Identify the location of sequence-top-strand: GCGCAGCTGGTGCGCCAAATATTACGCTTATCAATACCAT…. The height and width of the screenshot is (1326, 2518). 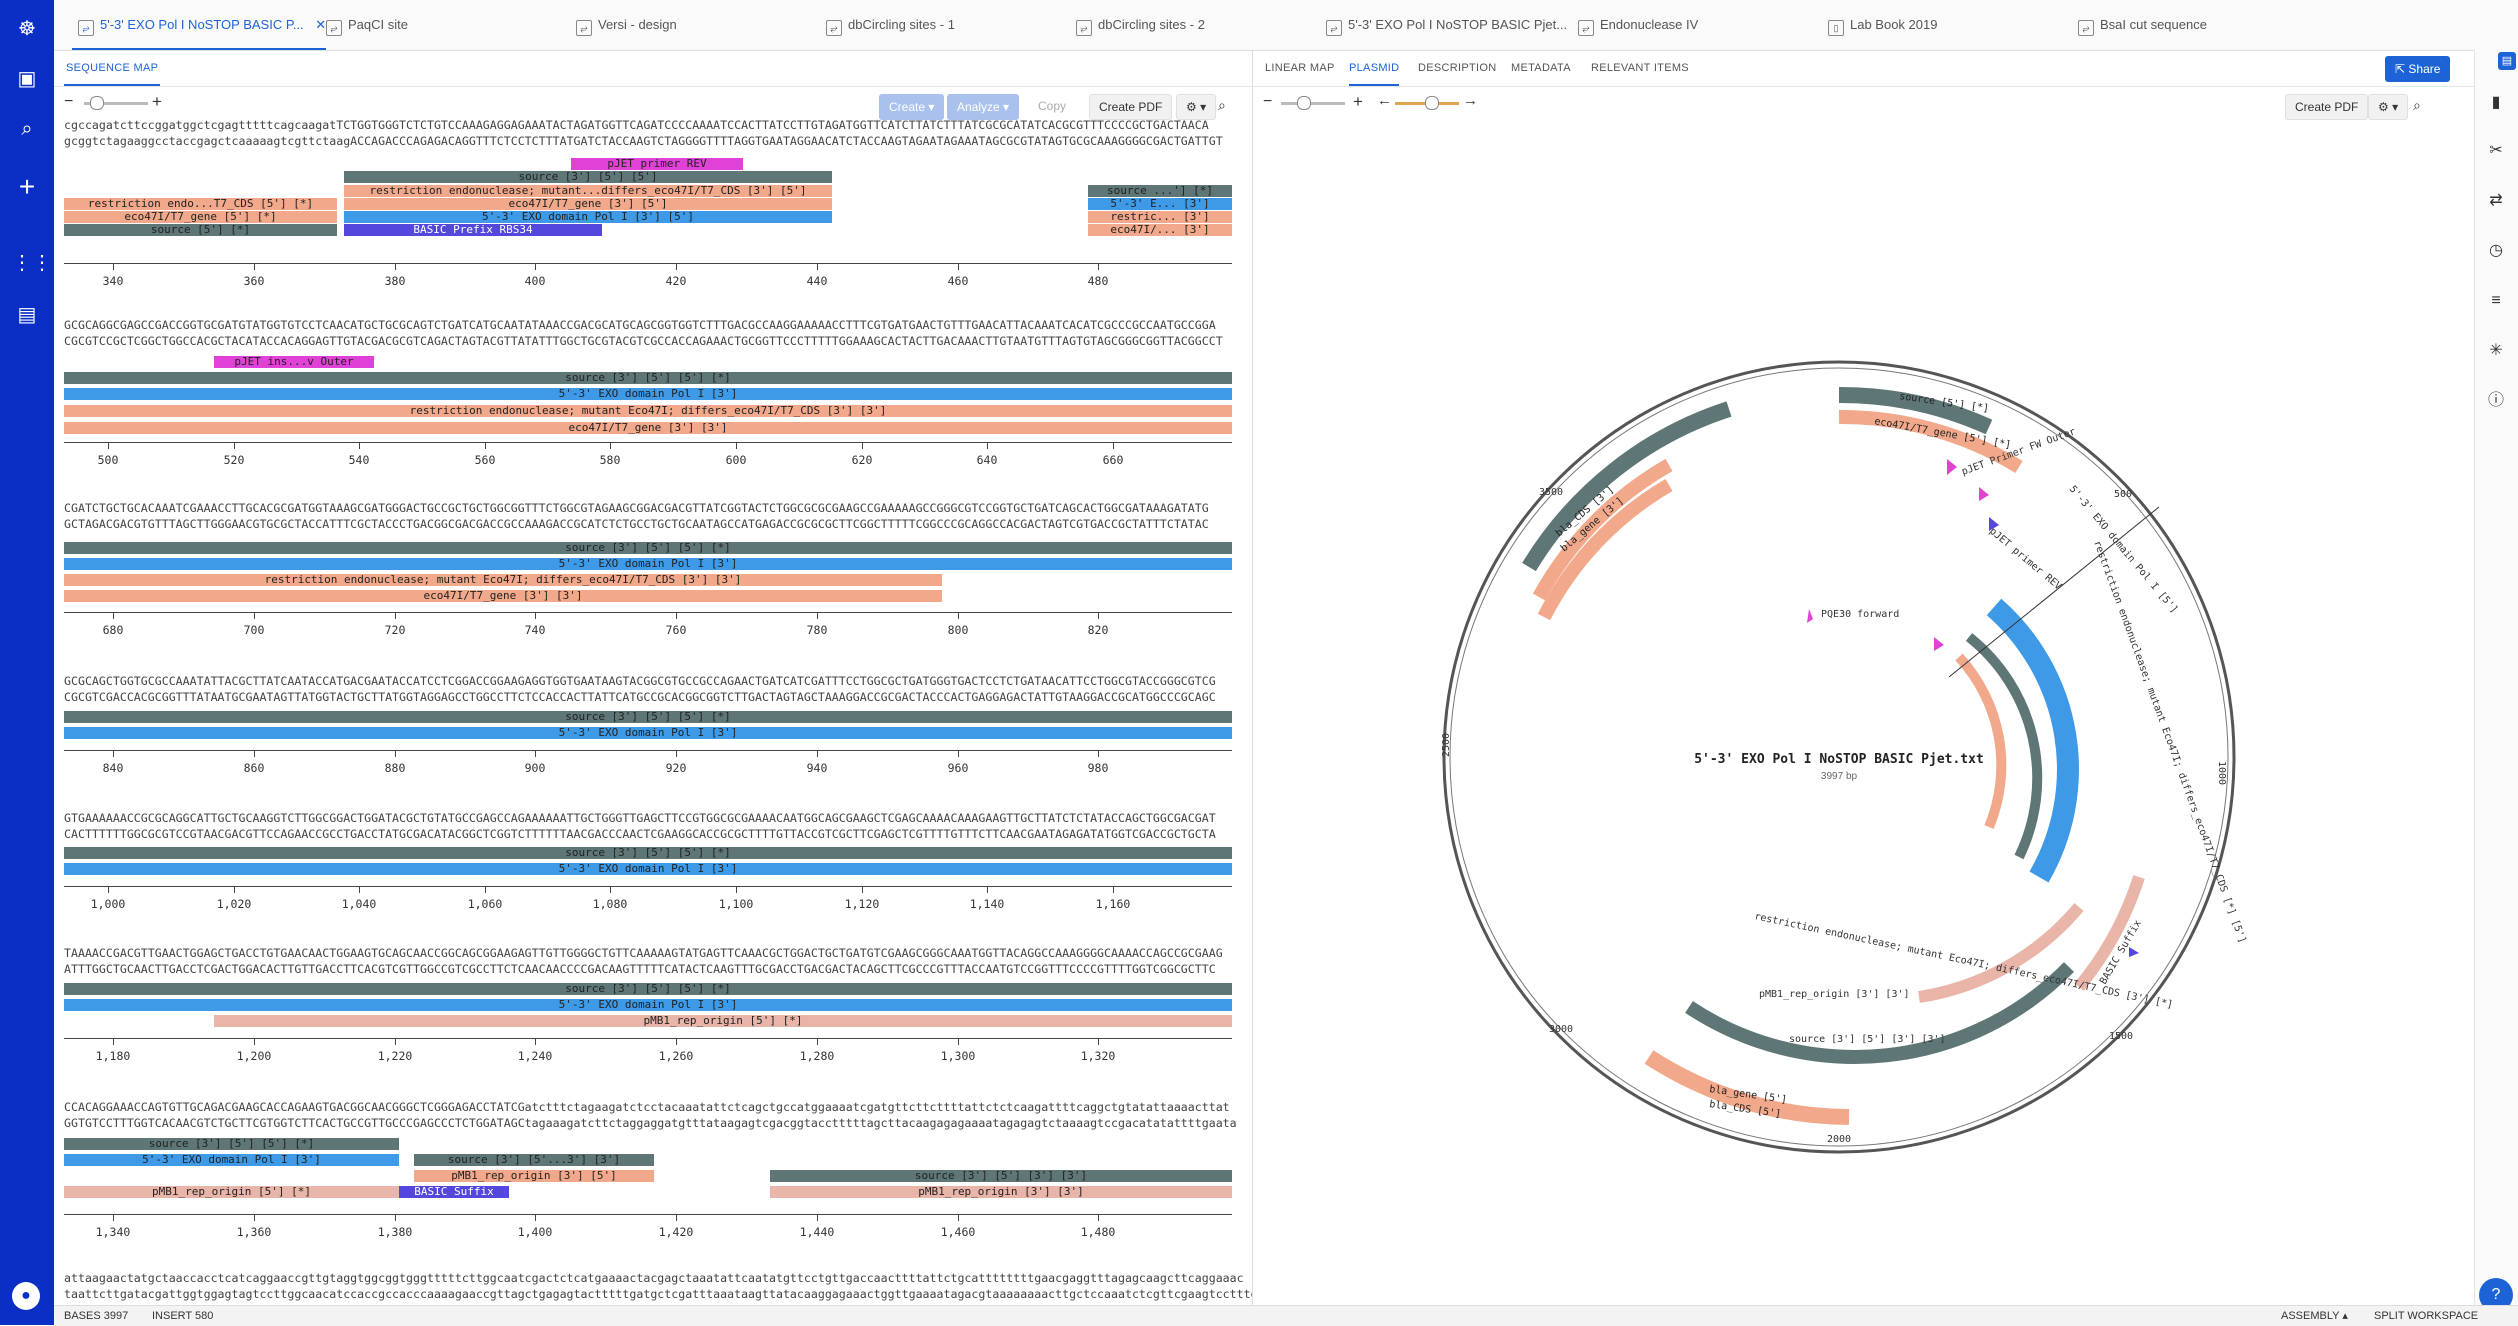
(640, 681).